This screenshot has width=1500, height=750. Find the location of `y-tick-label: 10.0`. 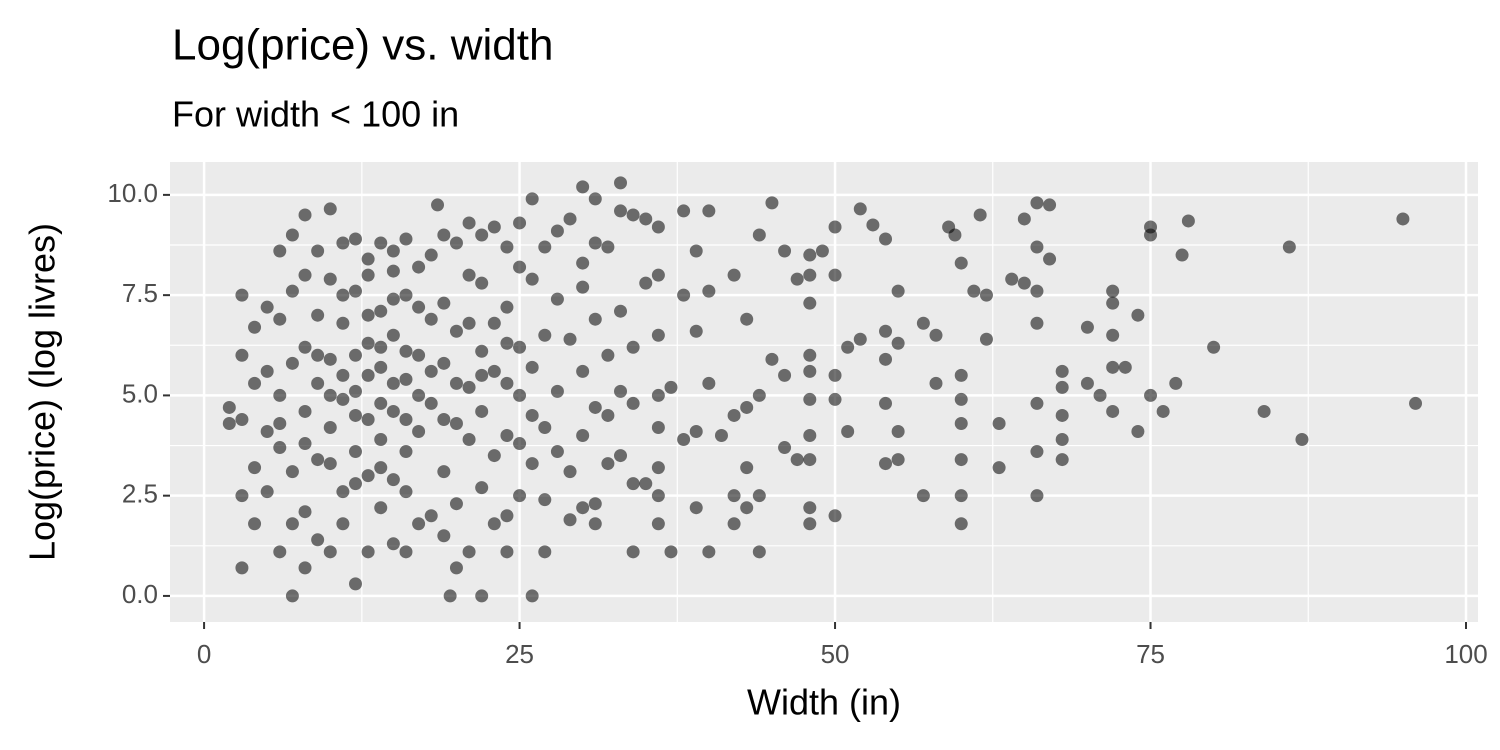

y-tick-label: 10.0 is located at coordinates (132, 193).